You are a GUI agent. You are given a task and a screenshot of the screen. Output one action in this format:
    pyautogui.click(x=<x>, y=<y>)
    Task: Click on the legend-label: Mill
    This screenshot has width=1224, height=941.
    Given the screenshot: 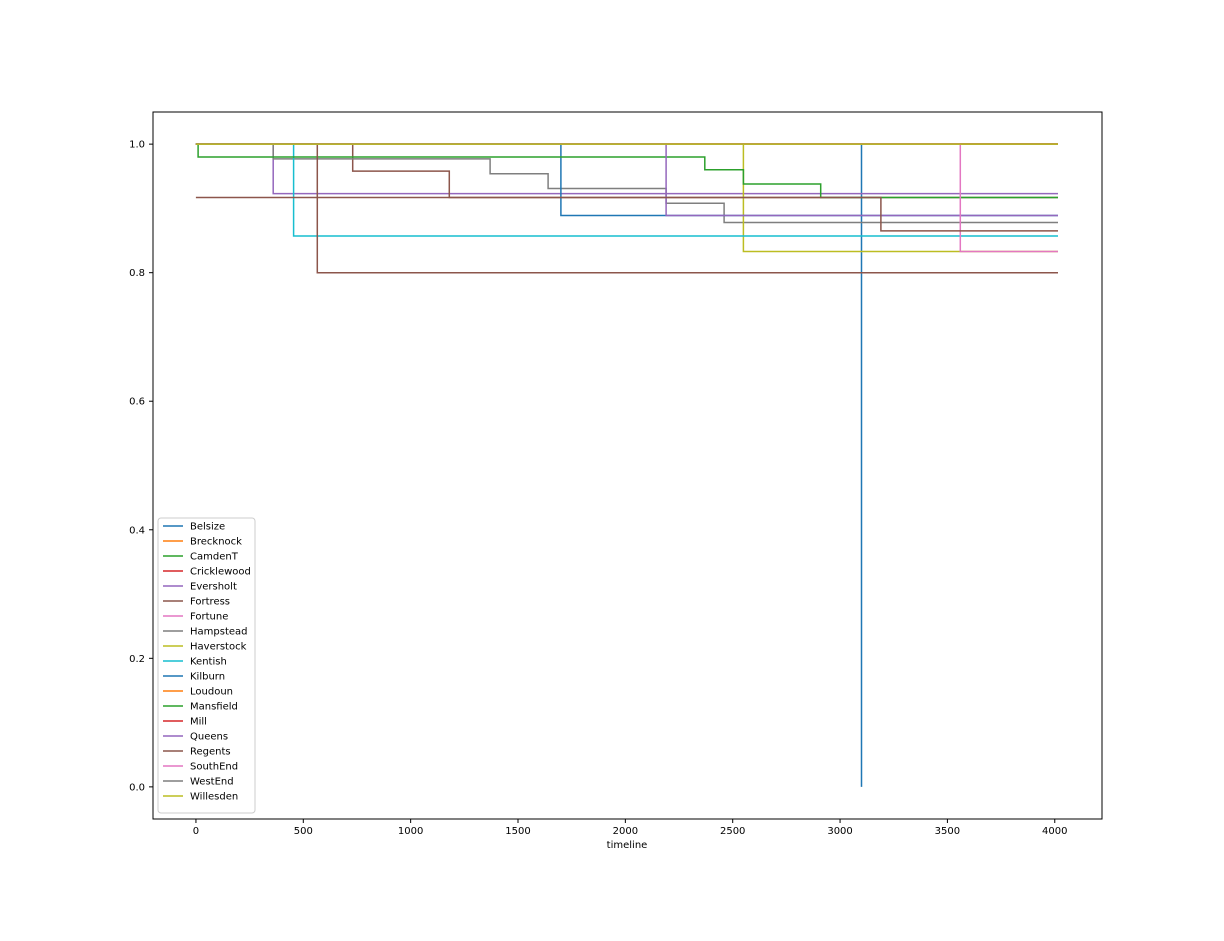 What is the action you would take?
    pyautogui.click(x=198, y=722)
    